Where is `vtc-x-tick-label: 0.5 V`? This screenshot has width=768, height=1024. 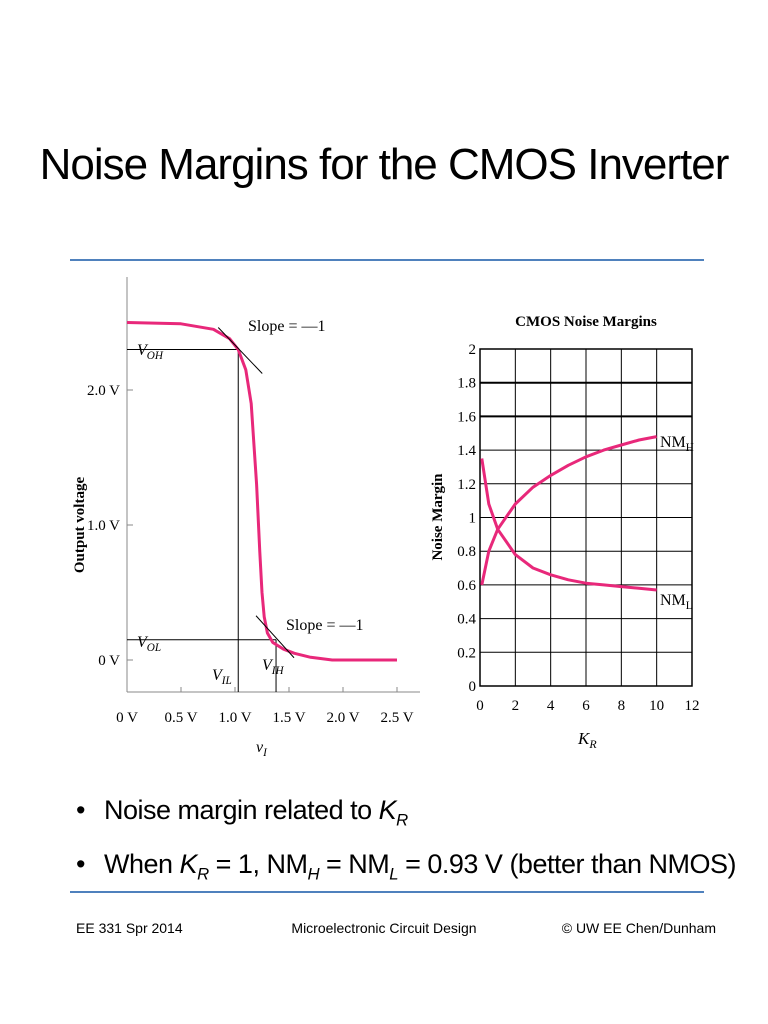
vtc-x-tick-label: 0.5 V is located at coordinates (180, 718).